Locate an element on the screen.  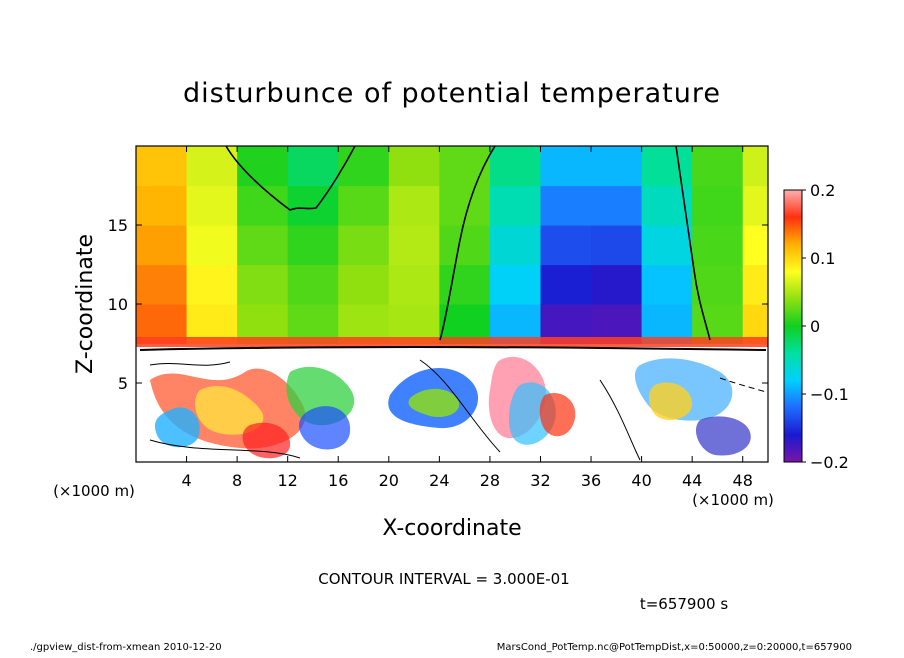
colorbar-ticks: 0.2 0.1 0 −0.1 −0.2 is located at coordinates (825, 326).